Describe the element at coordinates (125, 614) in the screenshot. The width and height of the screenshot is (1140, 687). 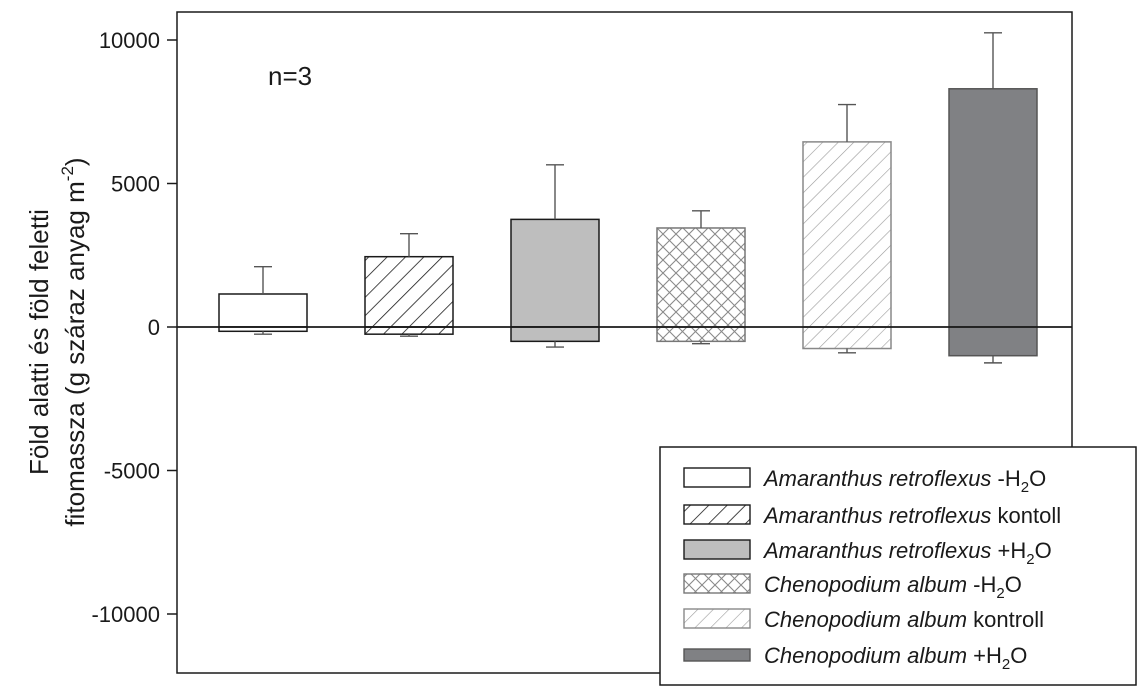
I see `y-tick-label: -10000` at that location.